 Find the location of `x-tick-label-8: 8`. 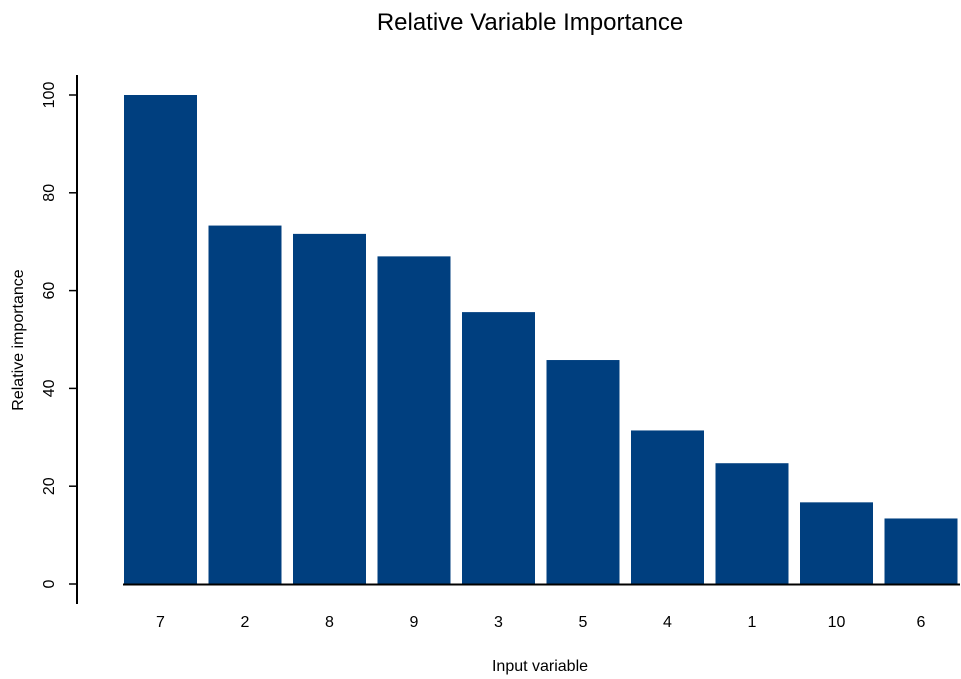

x-tick-label-8: 8 is located at coordinates (329, 622).